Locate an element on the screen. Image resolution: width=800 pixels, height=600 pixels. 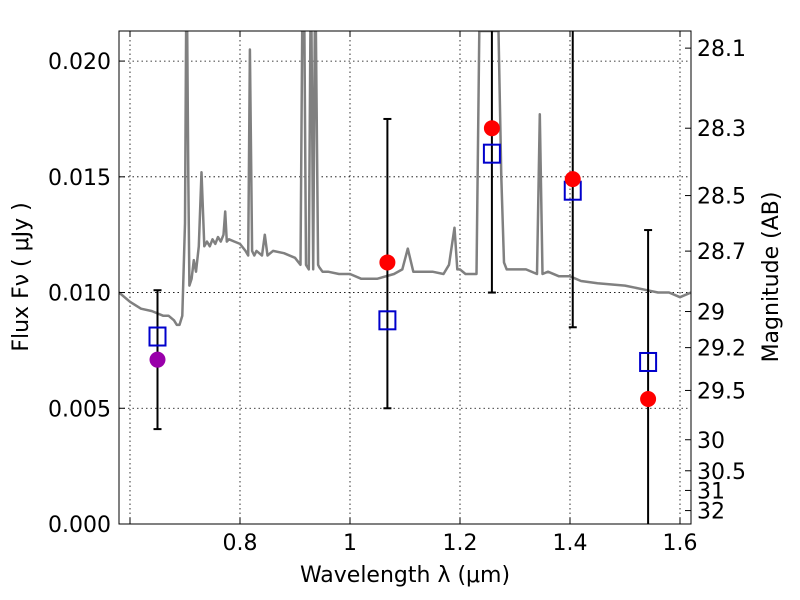
x-axis-label: Wavelength λ (μm) is located at coordinates (405, 575).